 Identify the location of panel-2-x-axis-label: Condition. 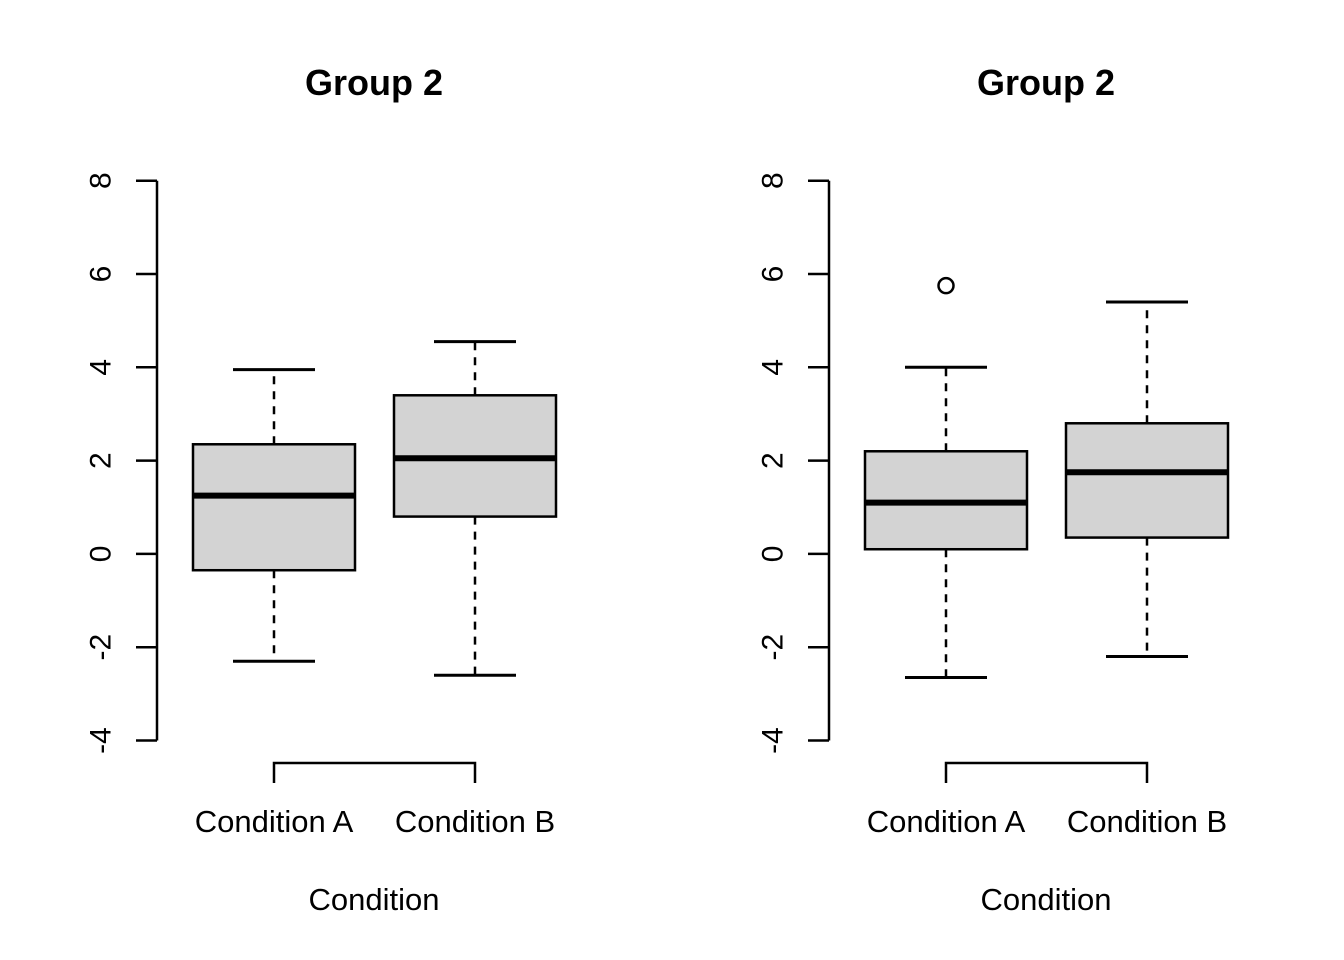
(1046, 899).